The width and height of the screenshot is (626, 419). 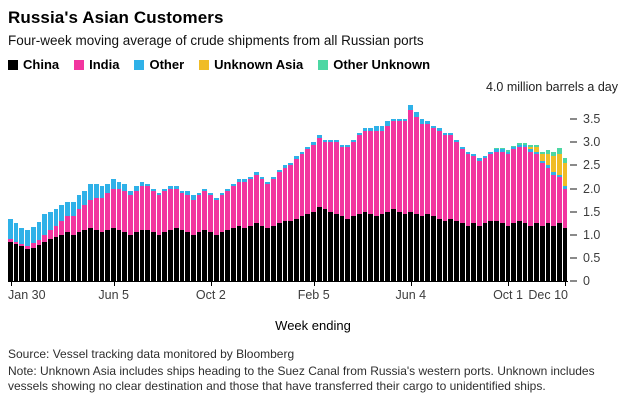 I want to click on chart-title: Russia's Asian Customers, so click(x=116, y=17).